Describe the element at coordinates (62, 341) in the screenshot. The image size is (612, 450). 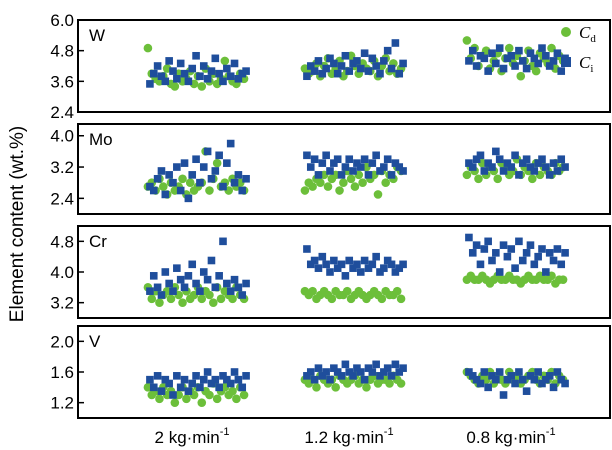
I see `y-tick-label: 2.0` at that location.